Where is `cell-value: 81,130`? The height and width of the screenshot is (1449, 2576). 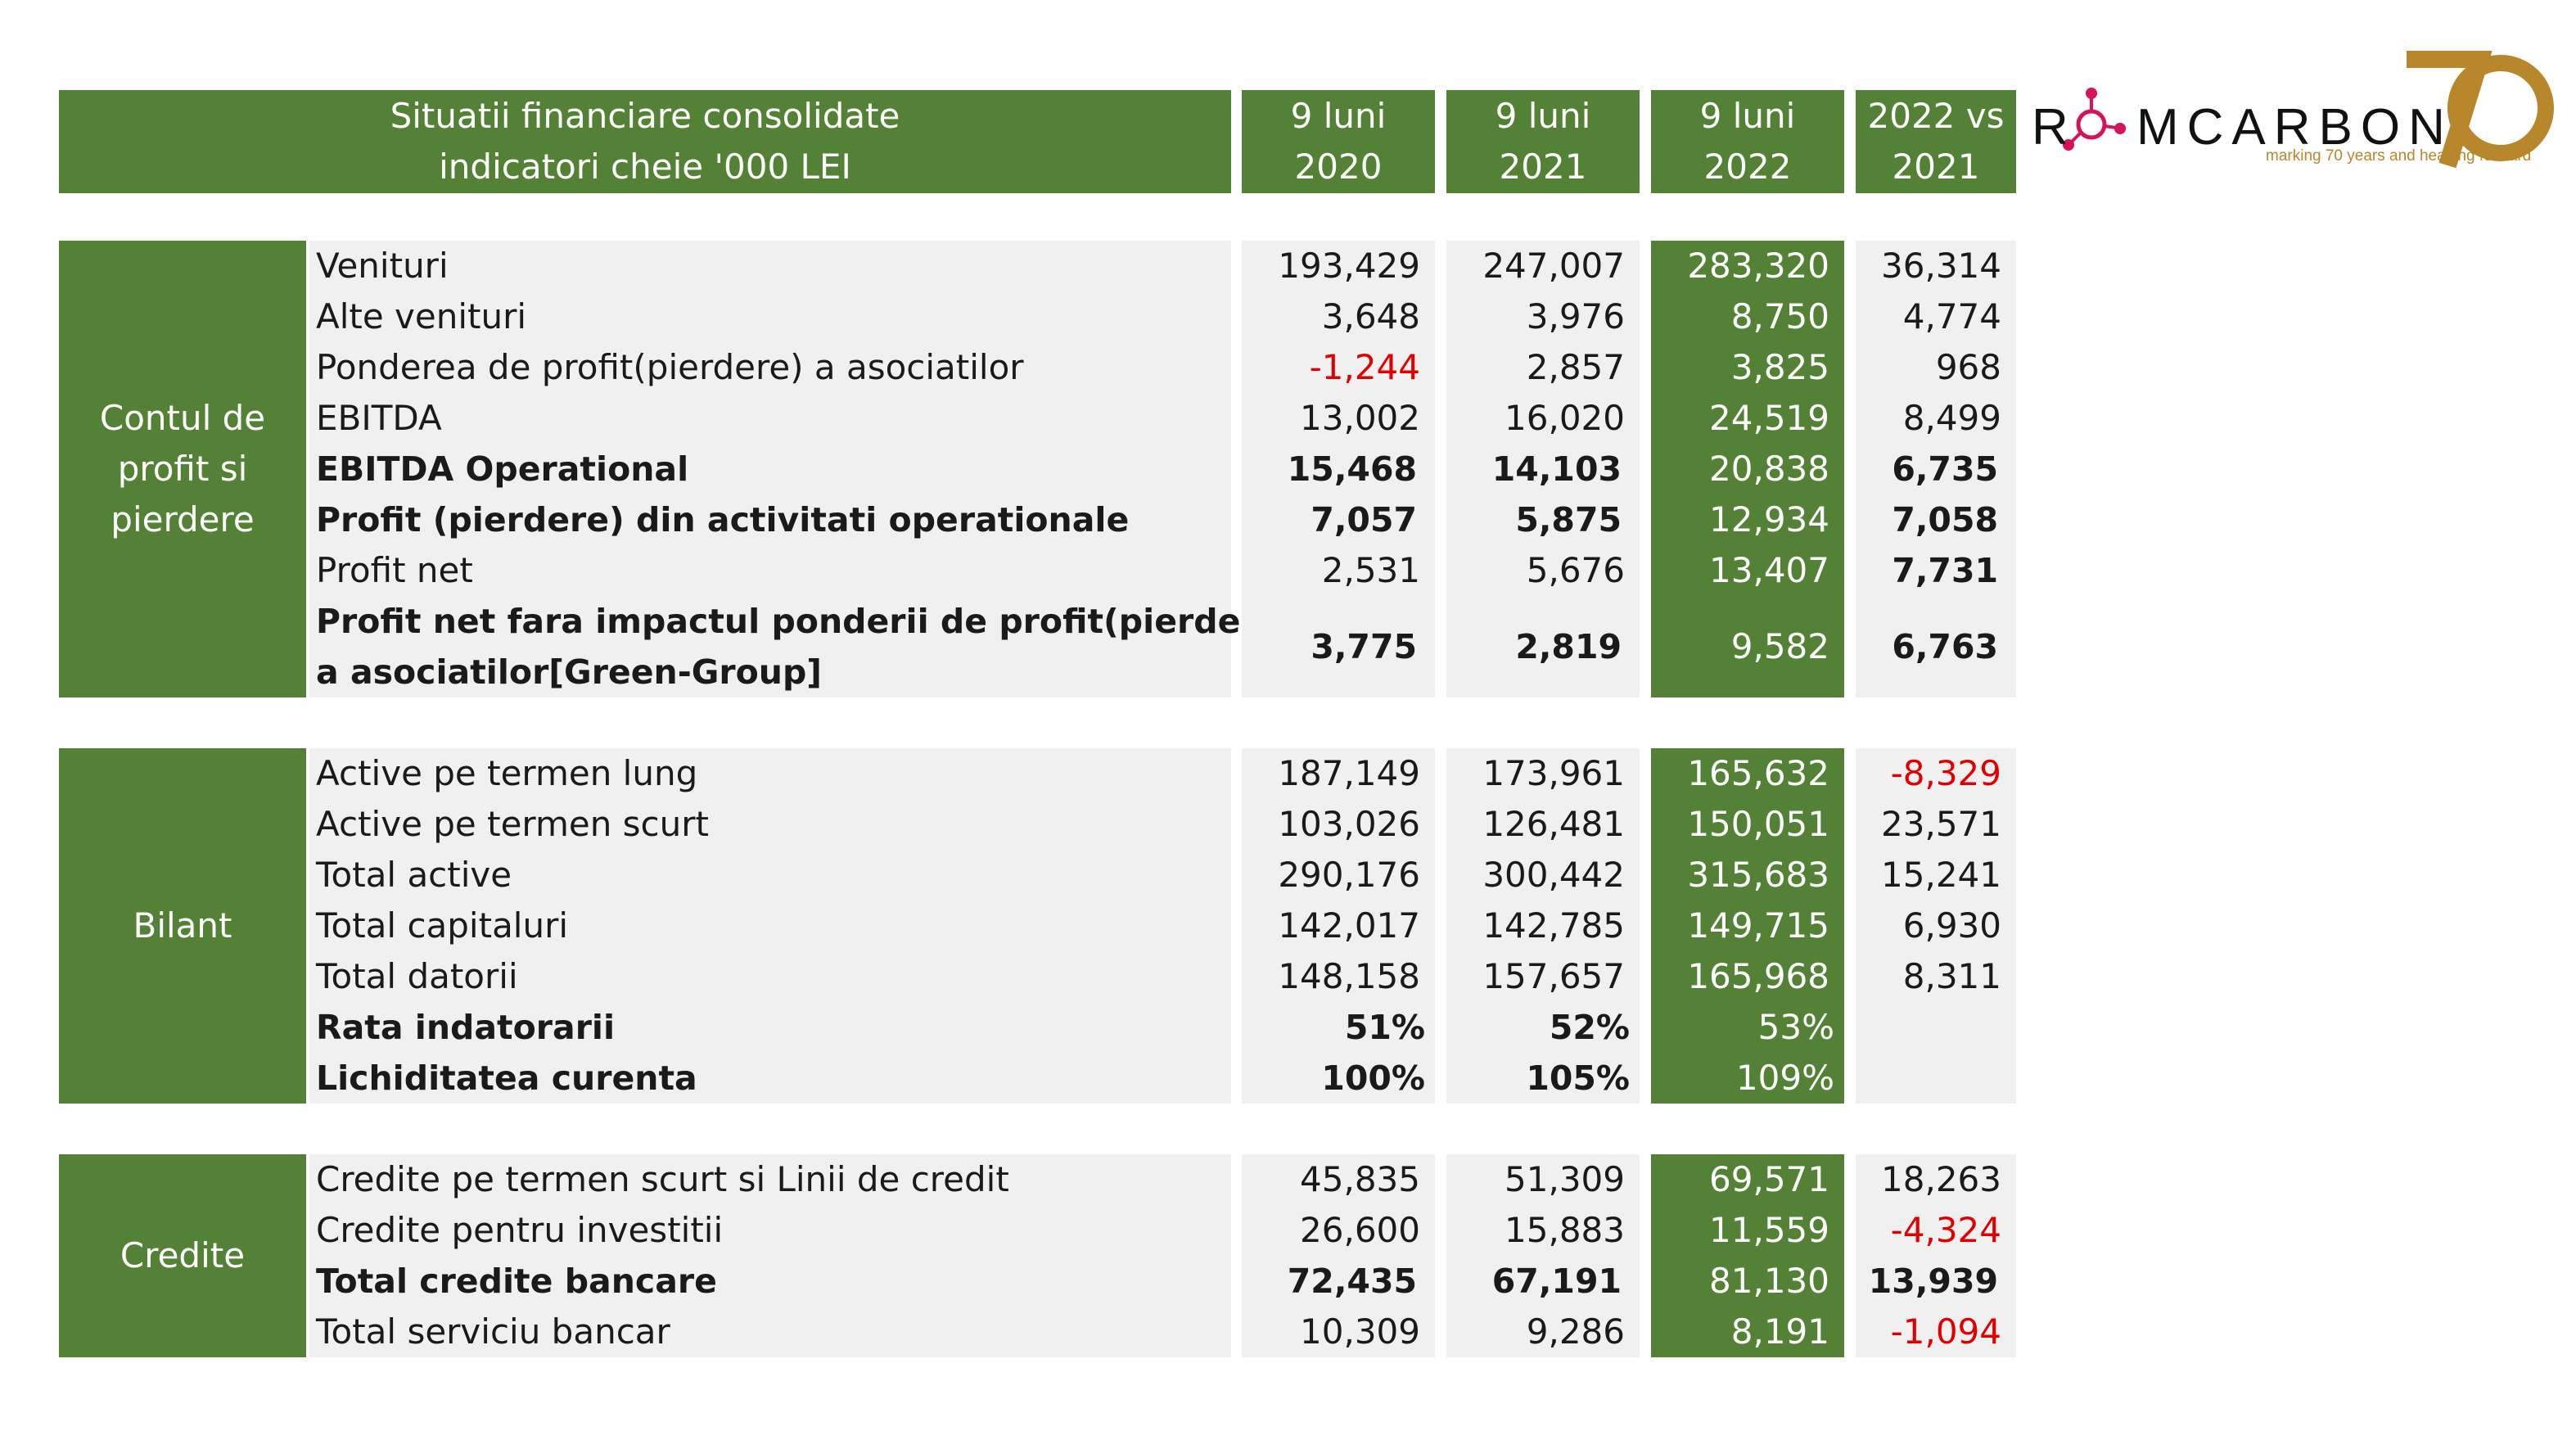
cell-value: 81,130 is located at coordinates (1769, 1281).